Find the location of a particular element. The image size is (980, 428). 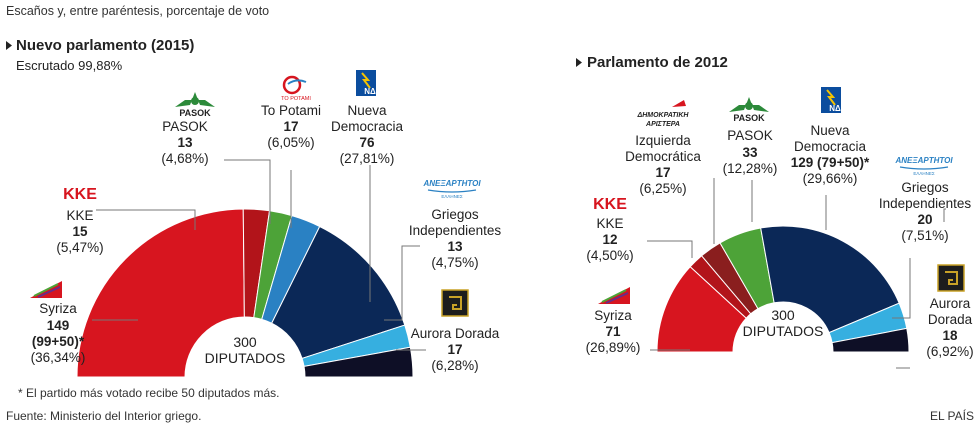

party-pct-anel: (4,75%) is located at coordinates (454, 262).